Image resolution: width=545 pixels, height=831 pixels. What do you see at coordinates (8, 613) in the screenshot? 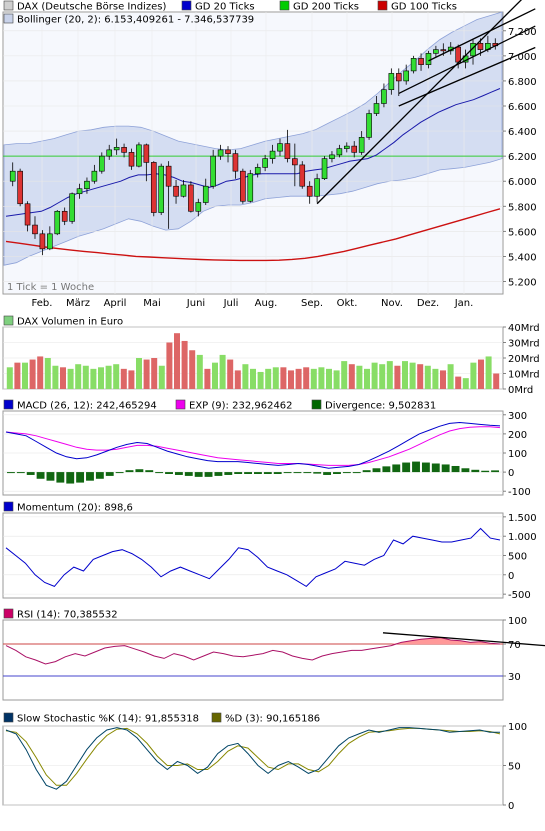
I see `rsi-legend-swatch` at bounding box center [8, 613].